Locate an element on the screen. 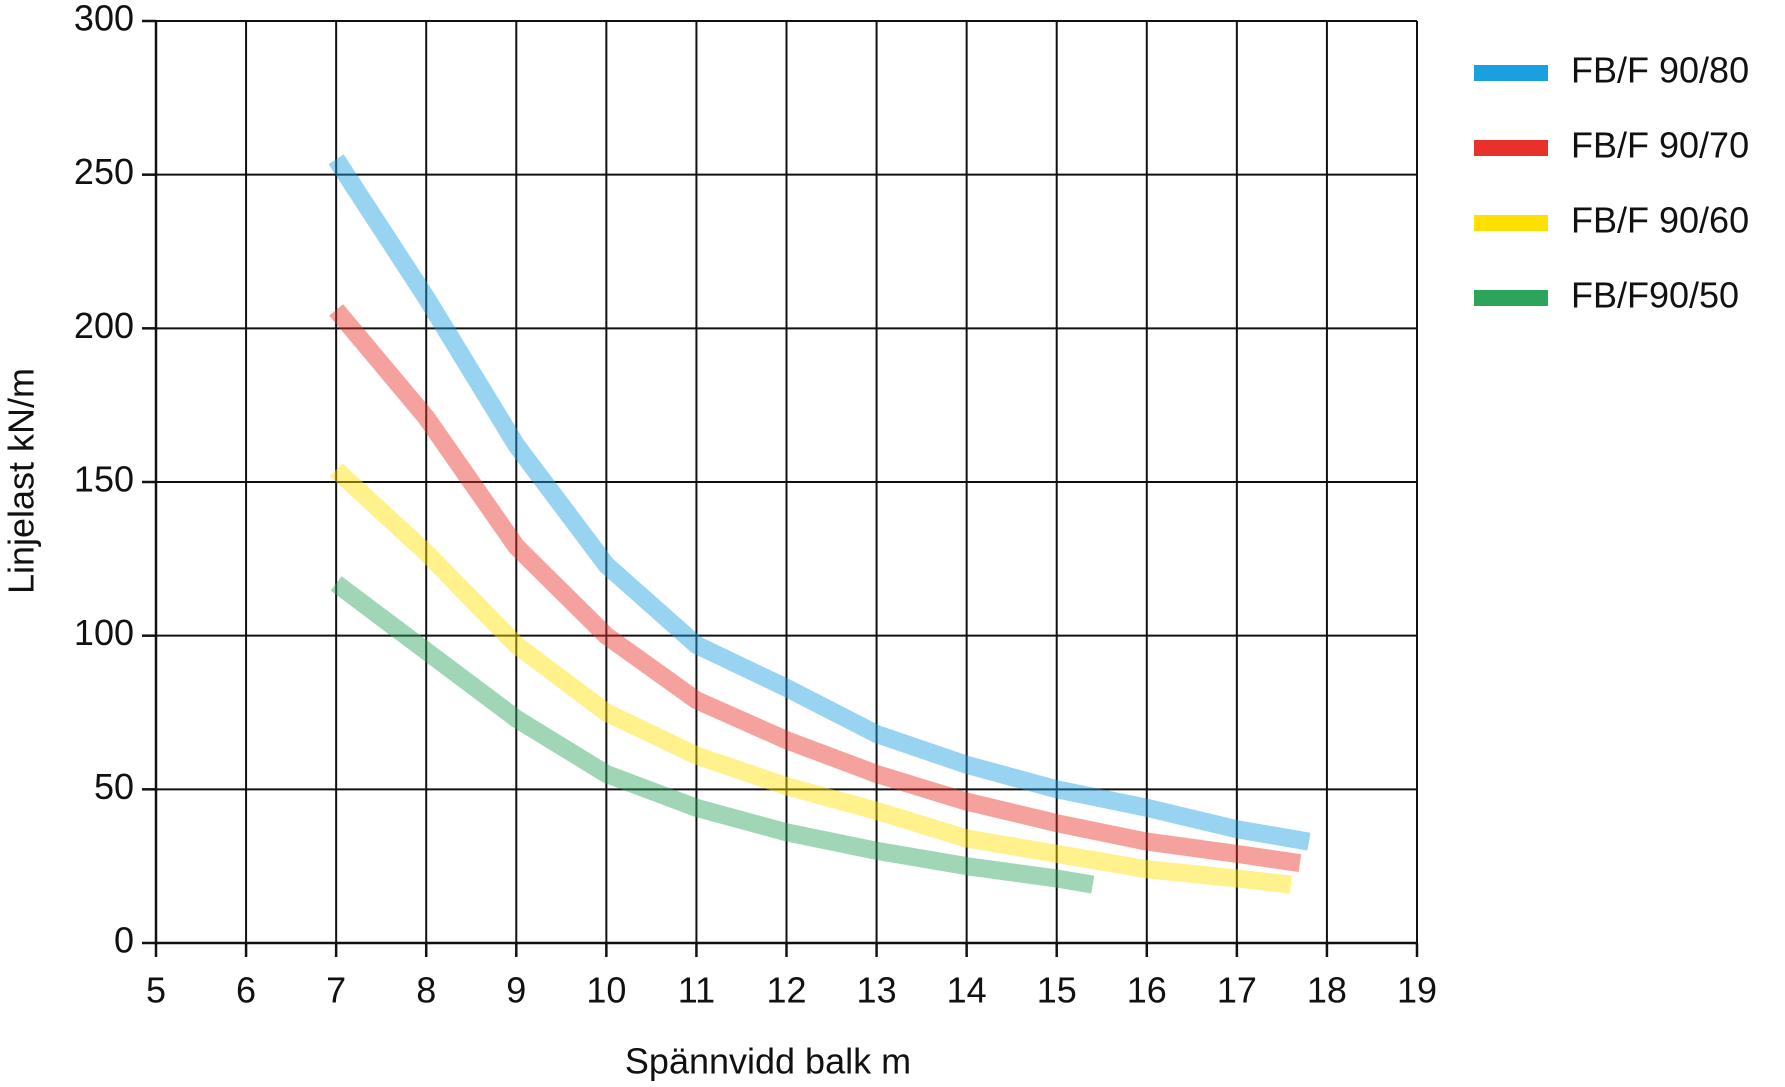  x-tick-label: 6 is located at coordinates (246, 990).